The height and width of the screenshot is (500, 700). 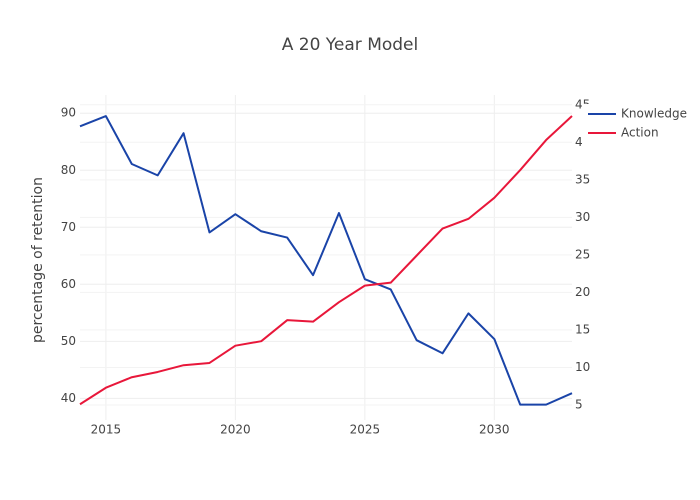 I want to click on y2-tick-label: 20, so click(x=582, y=292).